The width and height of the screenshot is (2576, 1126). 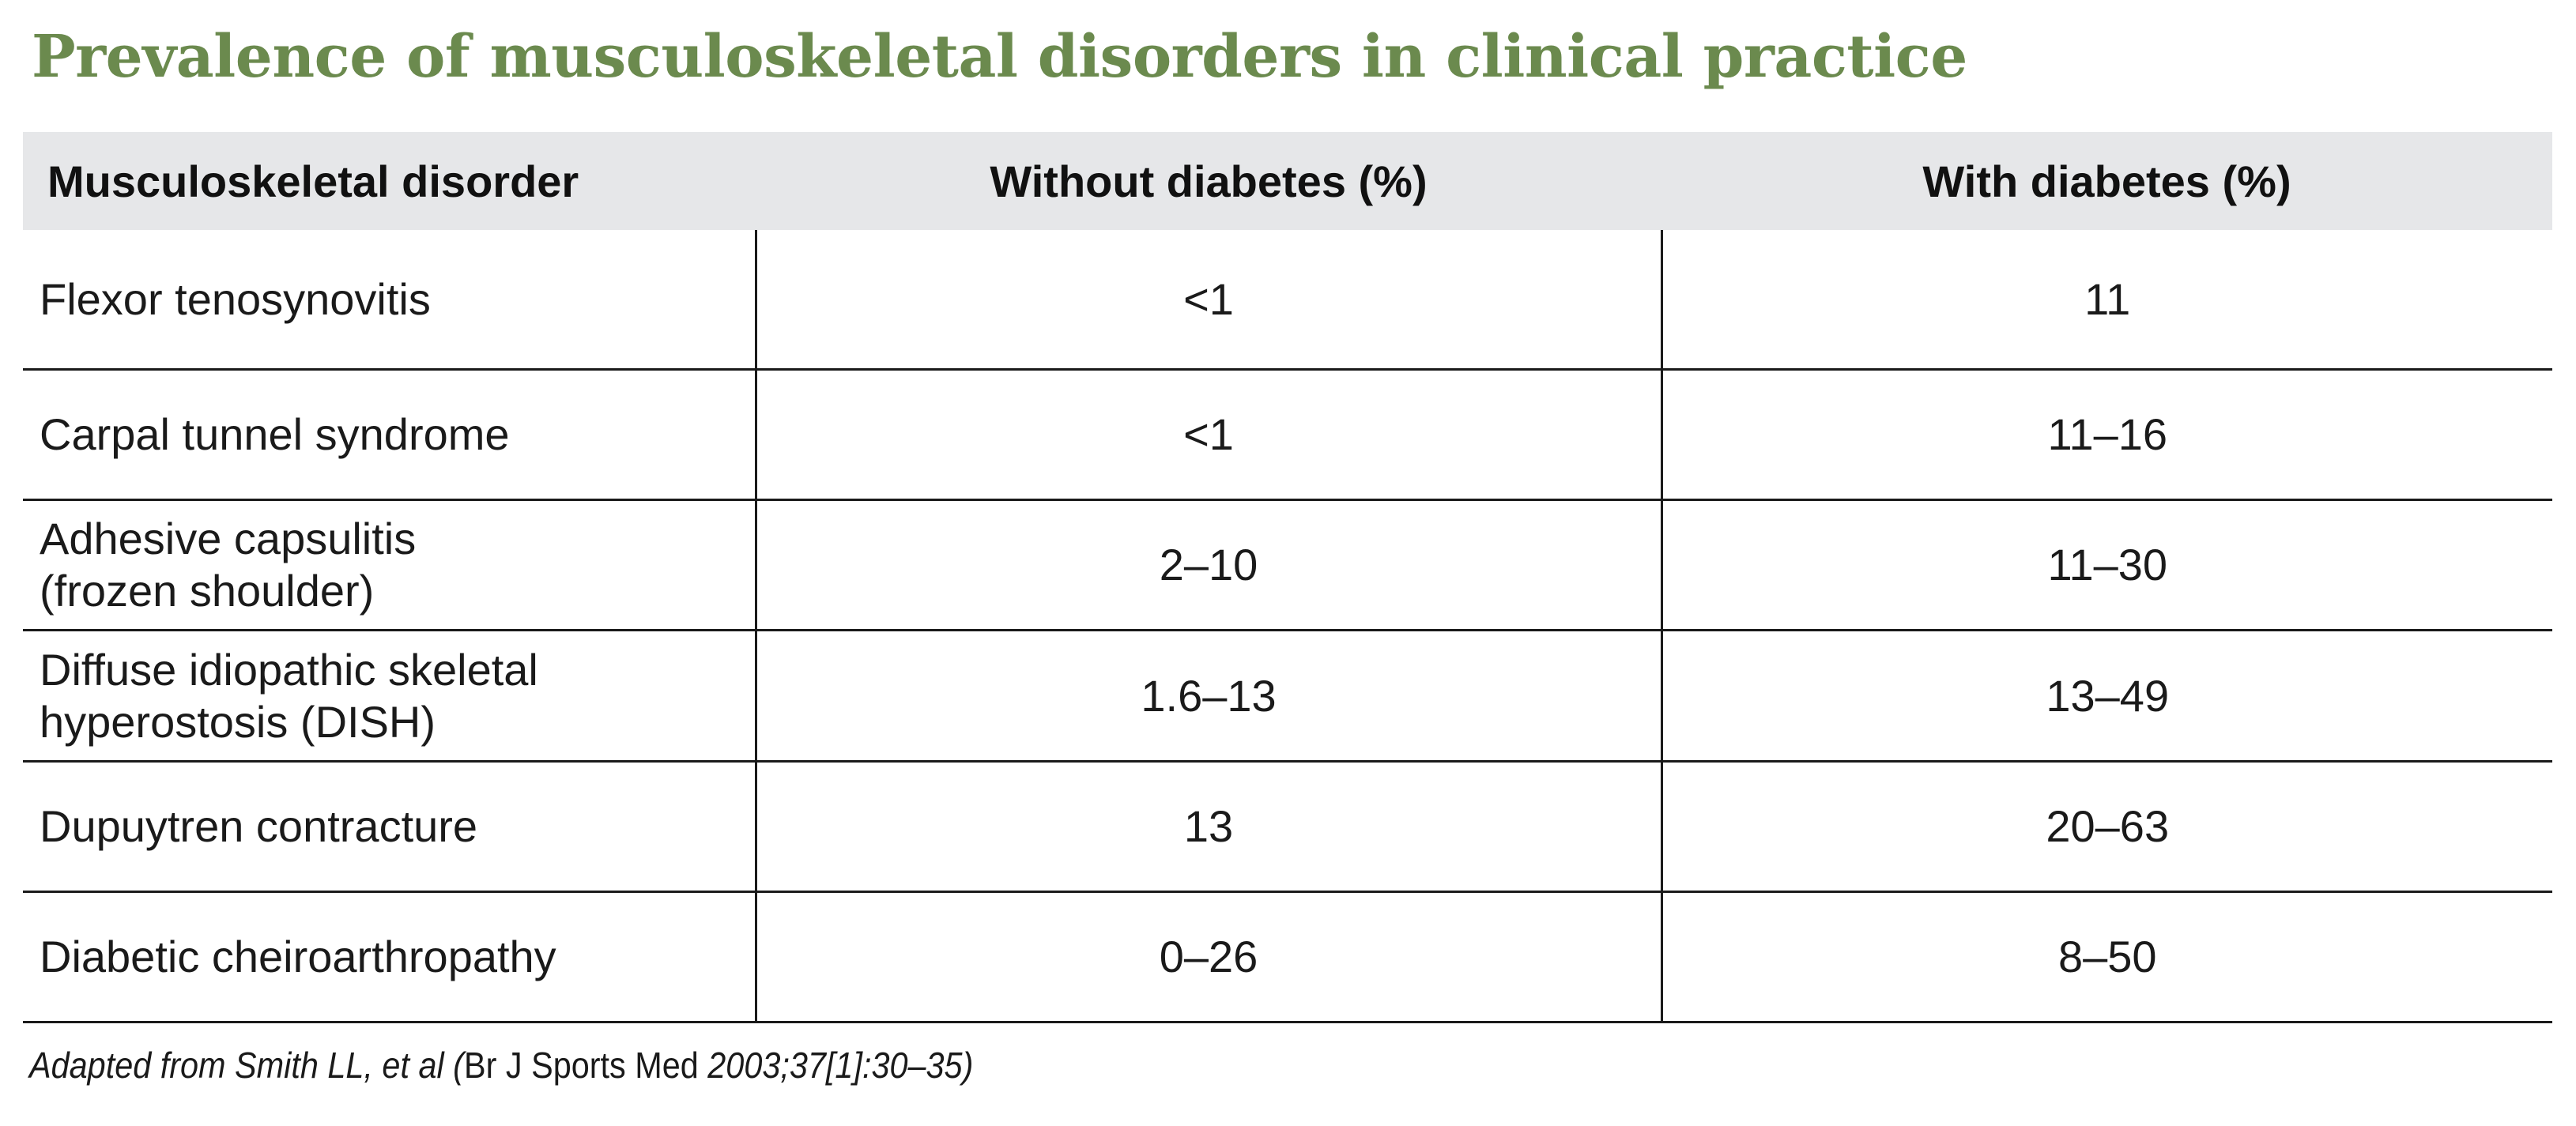 I want to click on table-row: Flexor tenosynovitis <1 11, so click(x=1287, y=300).